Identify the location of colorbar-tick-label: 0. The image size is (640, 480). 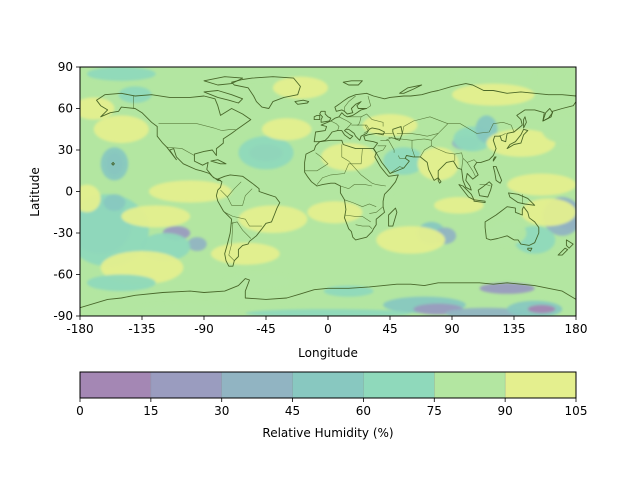
(80, 411).